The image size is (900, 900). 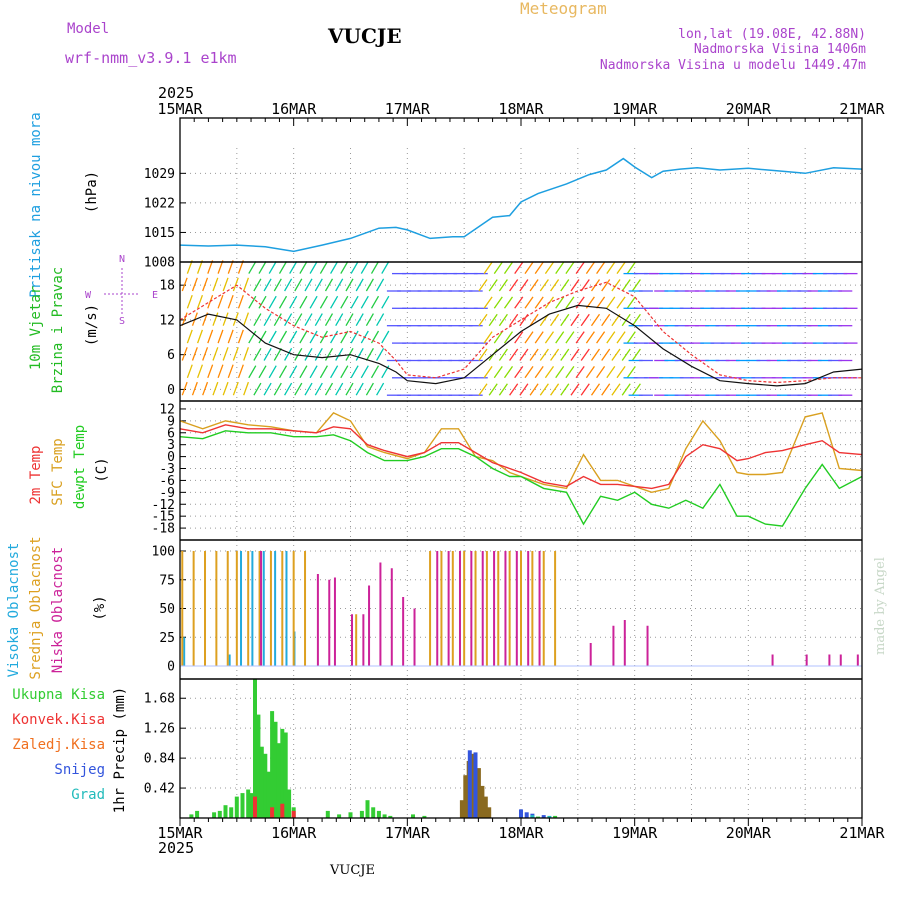 I want to click on precip-grid: 0.42 0.84 1.26 1.68, so click(x=503, y=748).